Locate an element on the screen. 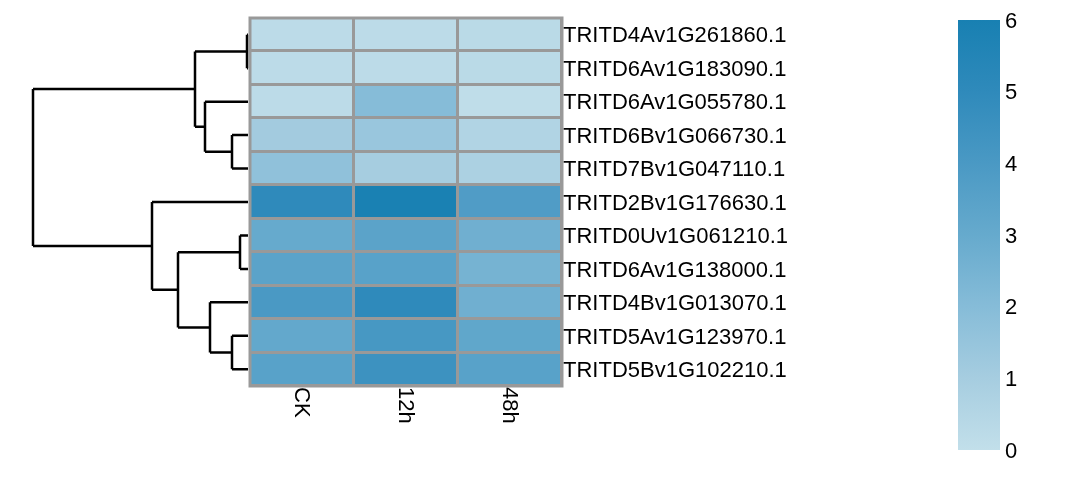  y-tick-label: TRITD2Bv1G176630.1 is located at coordinates (675, 202).